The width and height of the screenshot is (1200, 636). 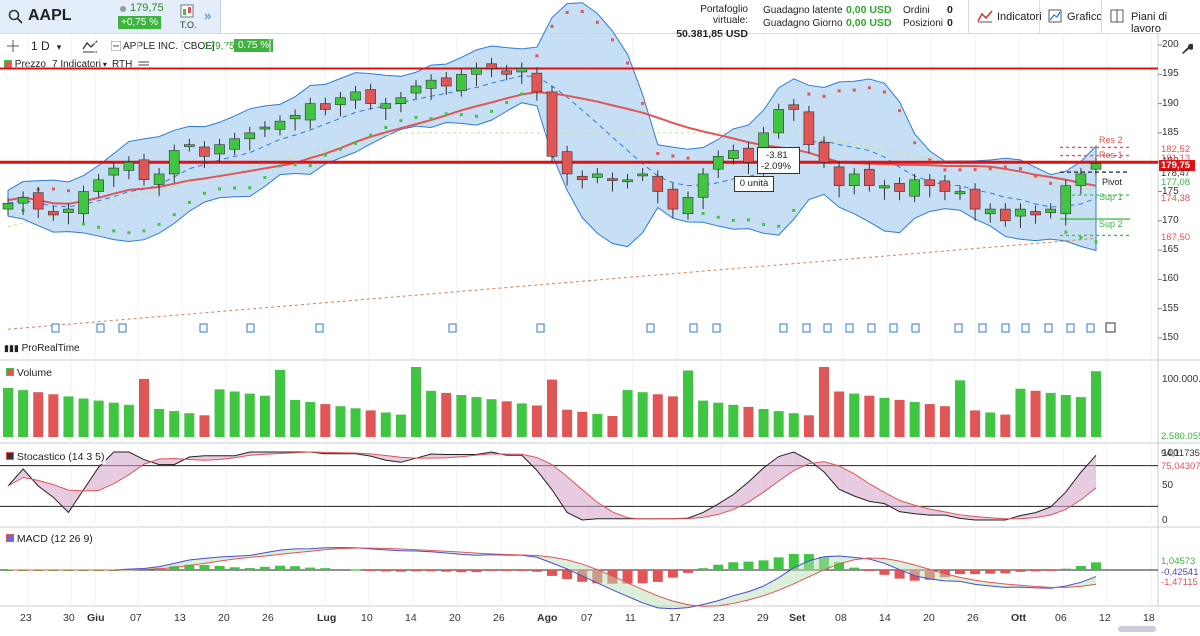 What do you see at coordinates (1111, 197) in the screenshot?
I see `level-sup1: Sup 1` at bounding box center [1111, 197].